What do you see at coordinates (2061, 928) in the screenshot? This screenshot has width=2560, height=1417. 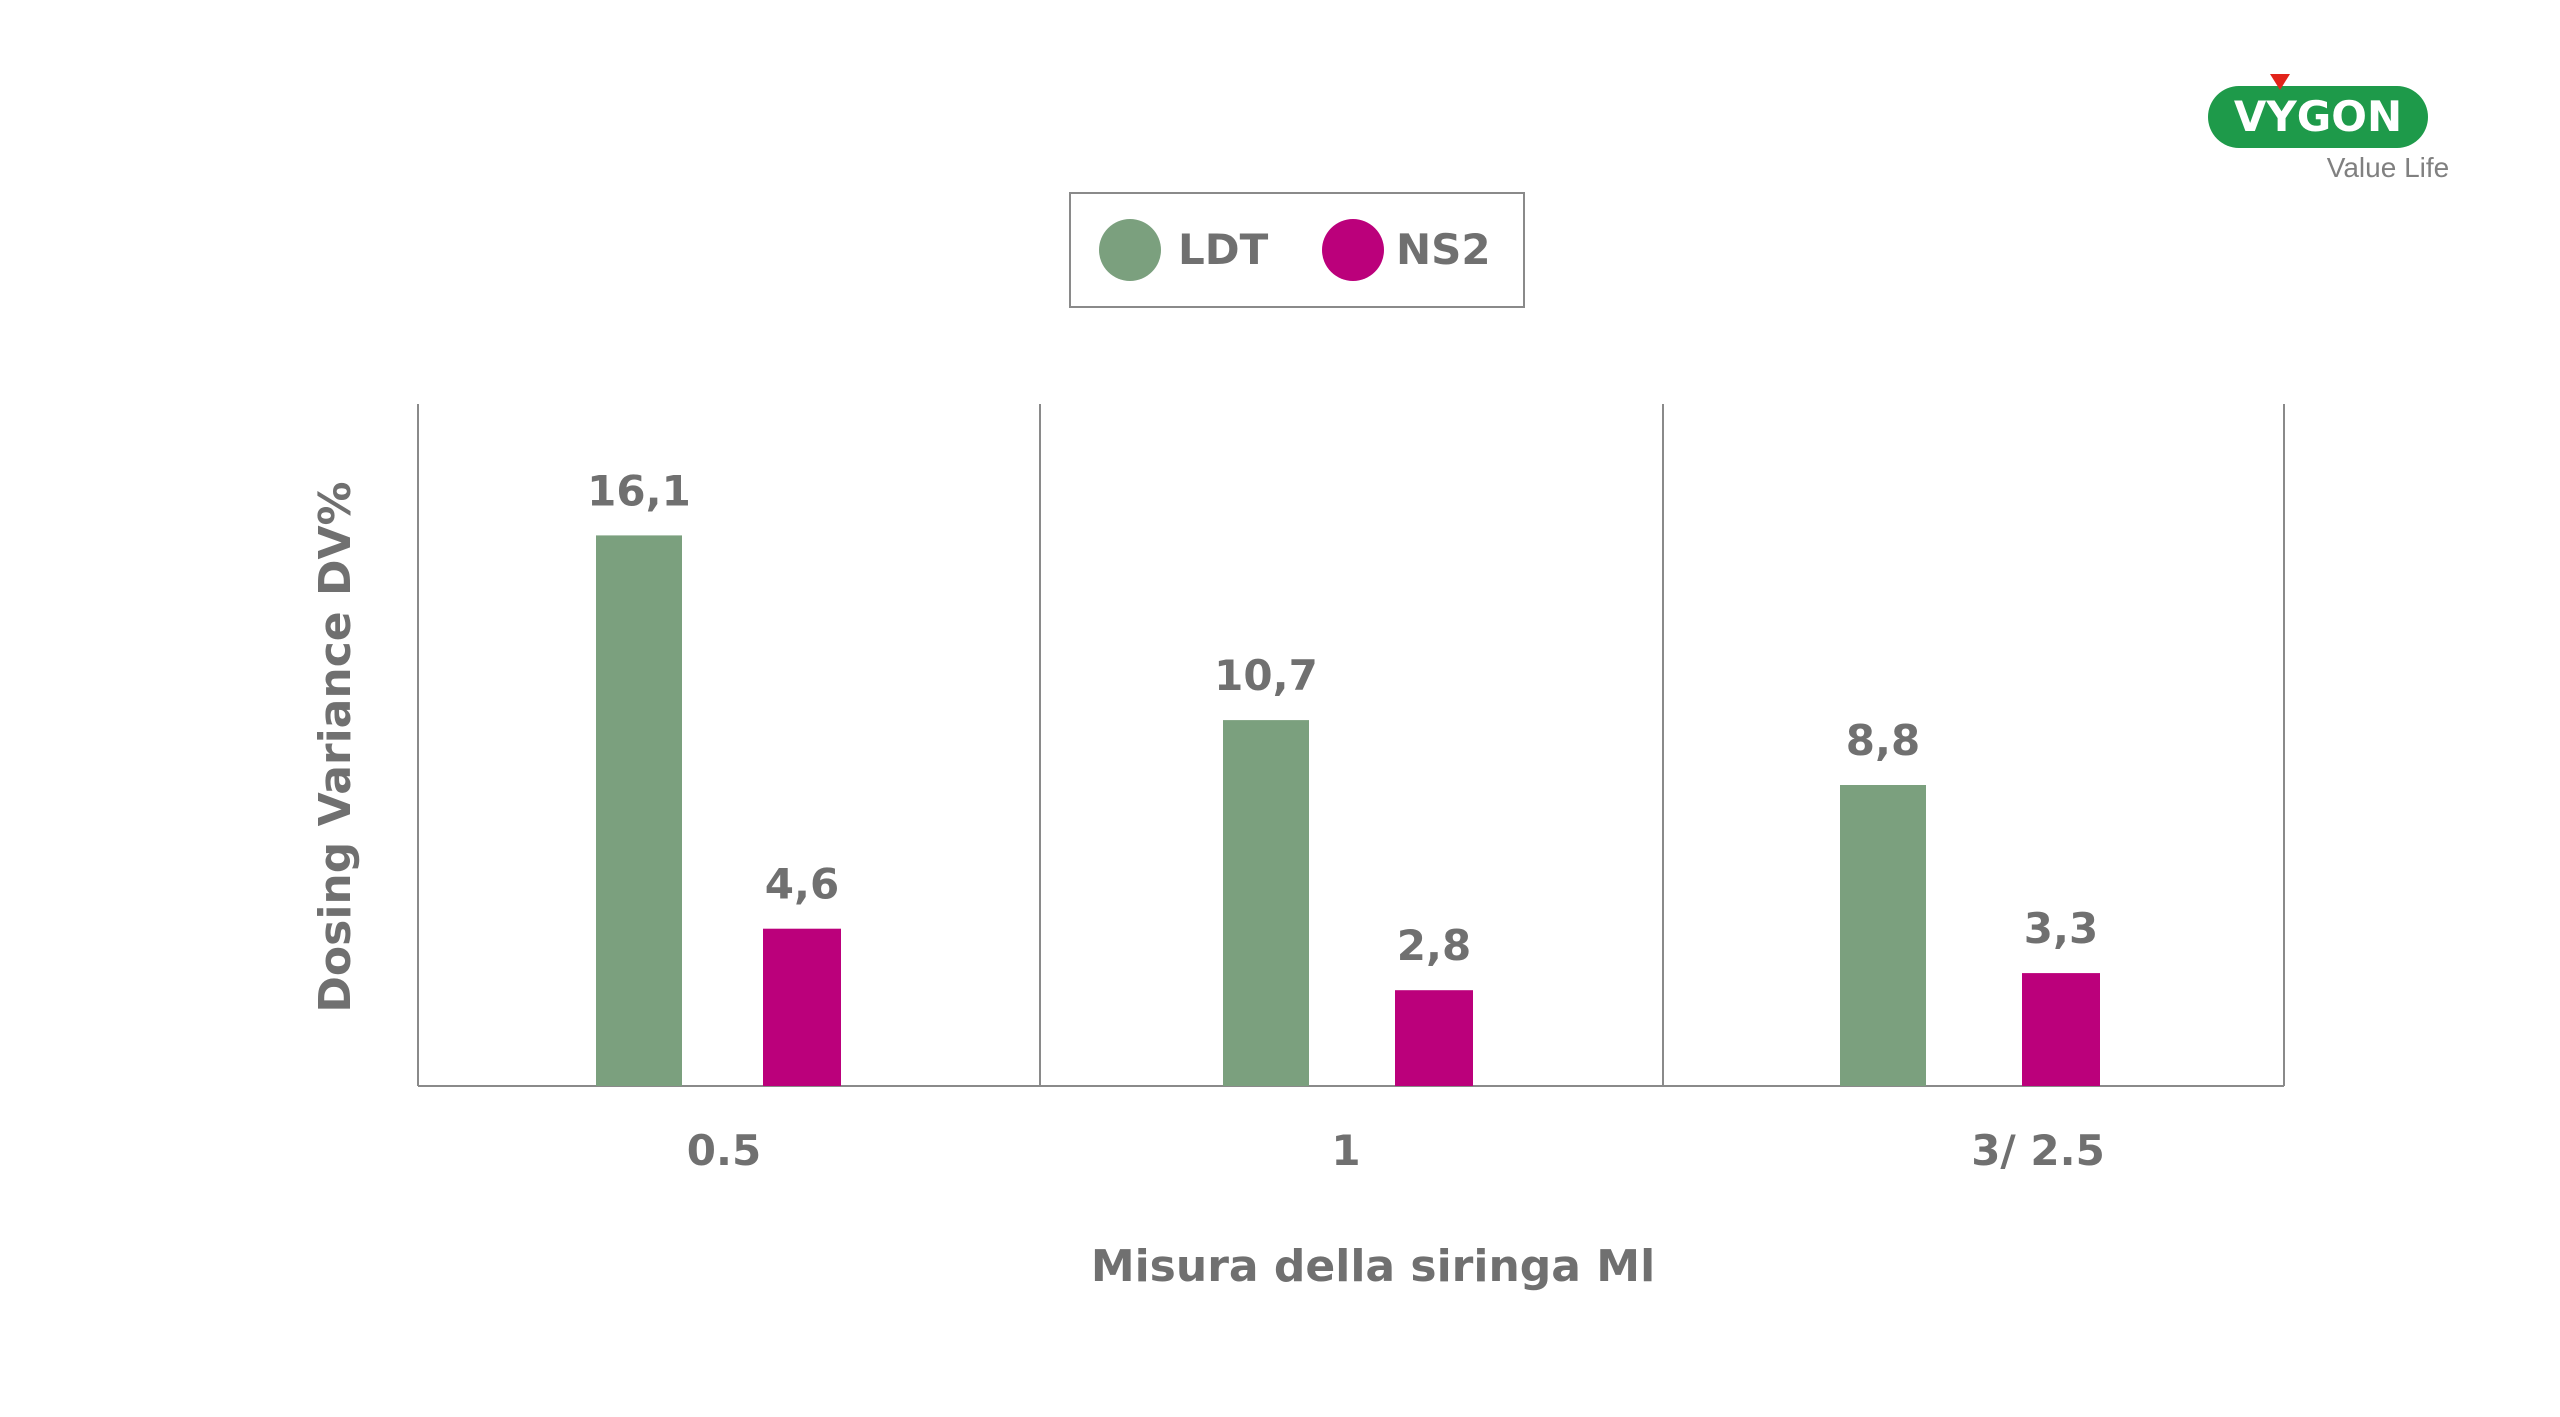 I see `data-label-ns2-2: 3,3` at bounding box center [2061, 928].